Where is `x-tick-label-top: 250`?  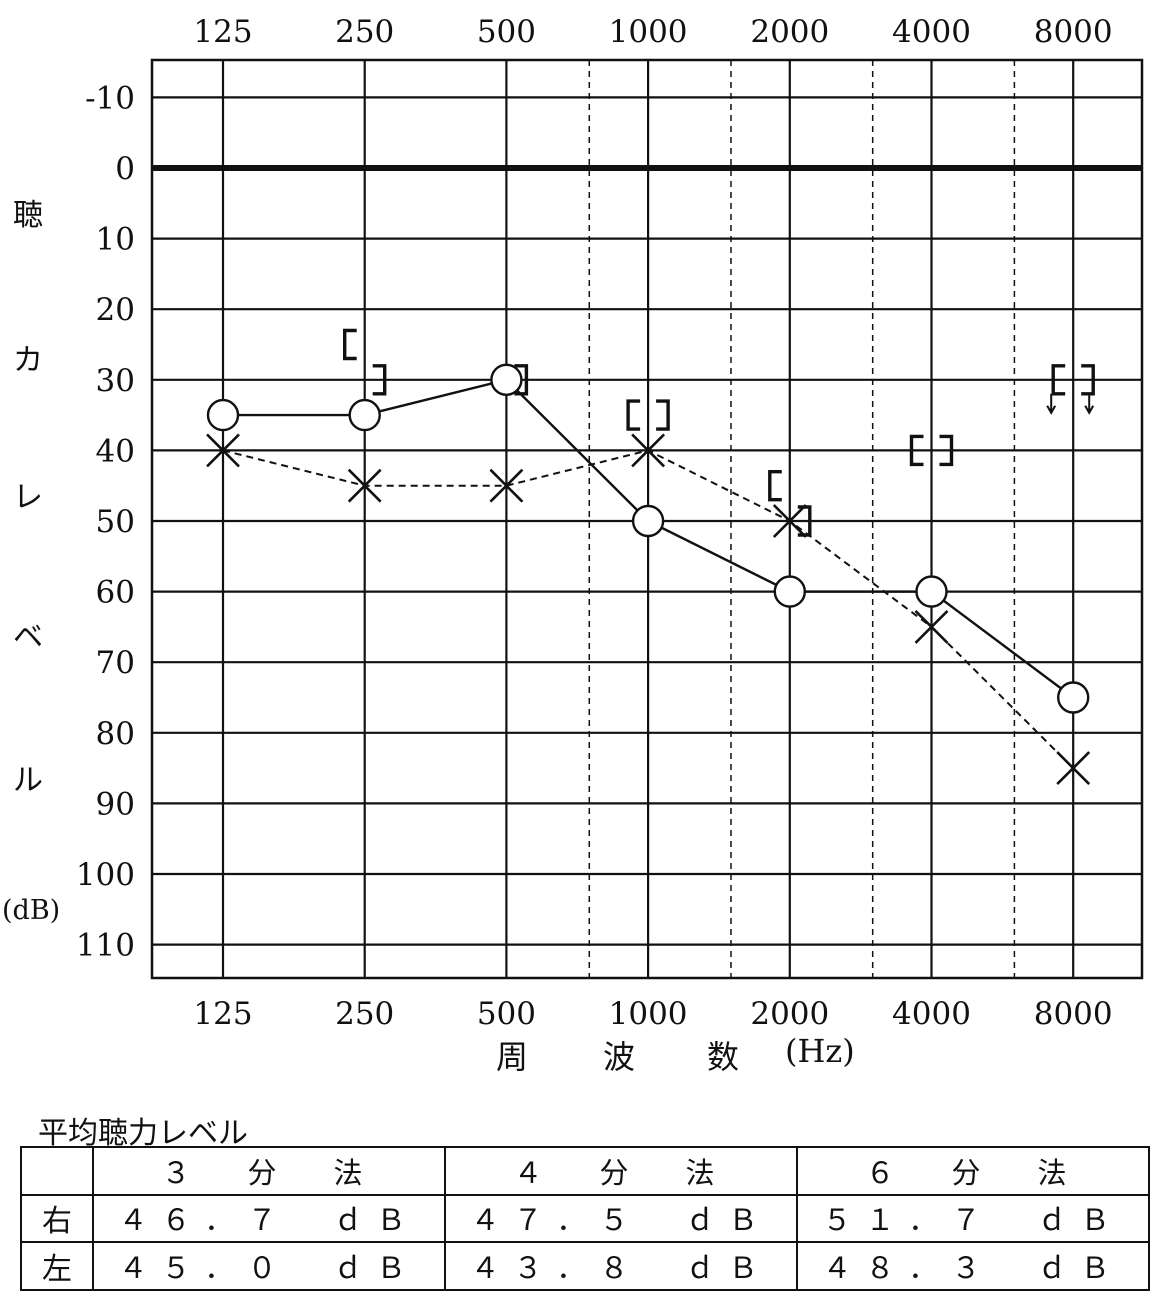
x-tick-label-top: 250 is located at coordinates (364, 32).